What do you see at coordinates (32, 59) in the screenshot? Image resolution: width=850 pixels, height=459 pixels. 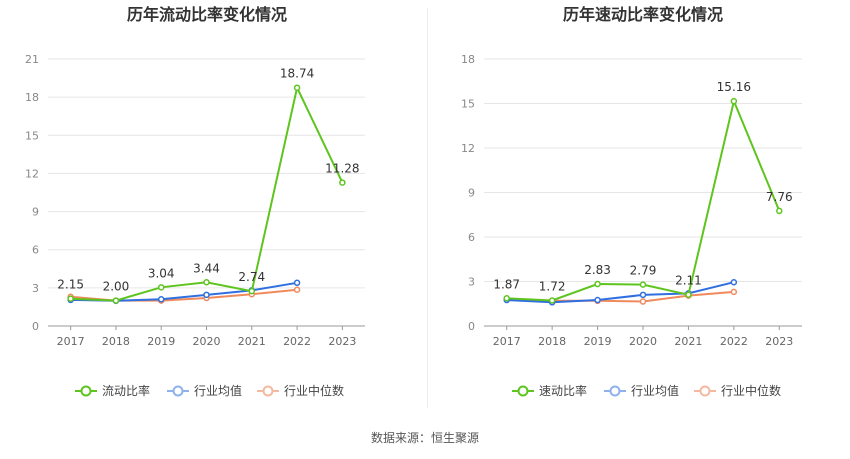 I see `y-tick-label: 21` at bounding box center [32, 59].